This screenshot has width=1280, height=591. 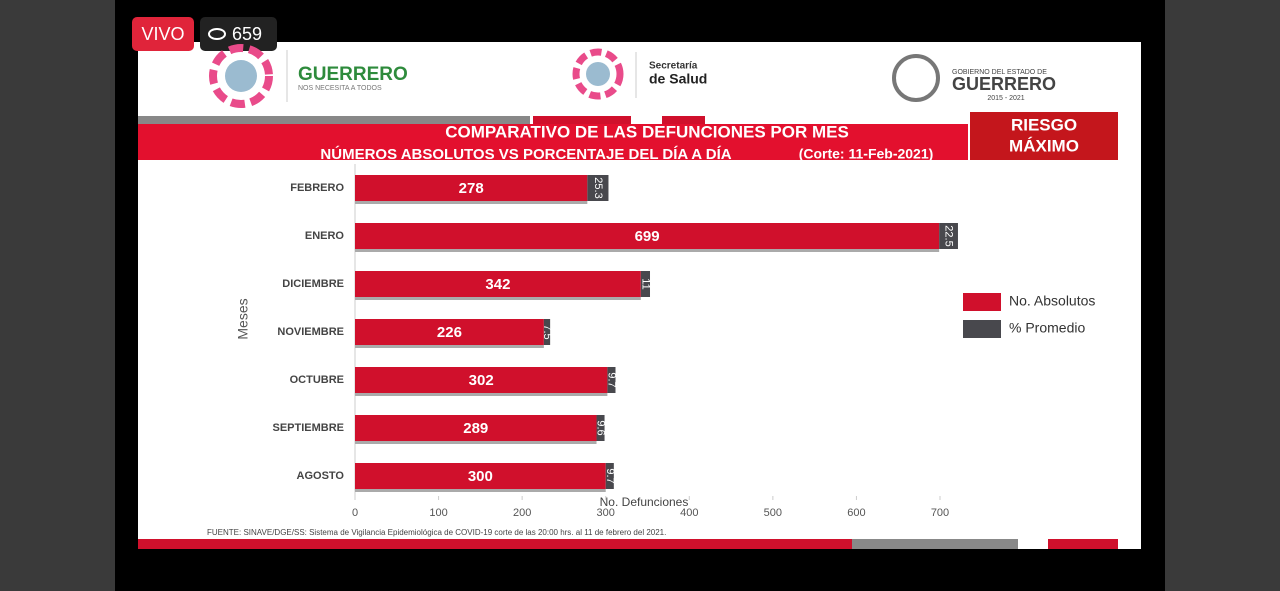 What do you see at coordinates (606, 513) in the screenshot?
I see `x-tick-label: 300` at bounding box center [606, 513].